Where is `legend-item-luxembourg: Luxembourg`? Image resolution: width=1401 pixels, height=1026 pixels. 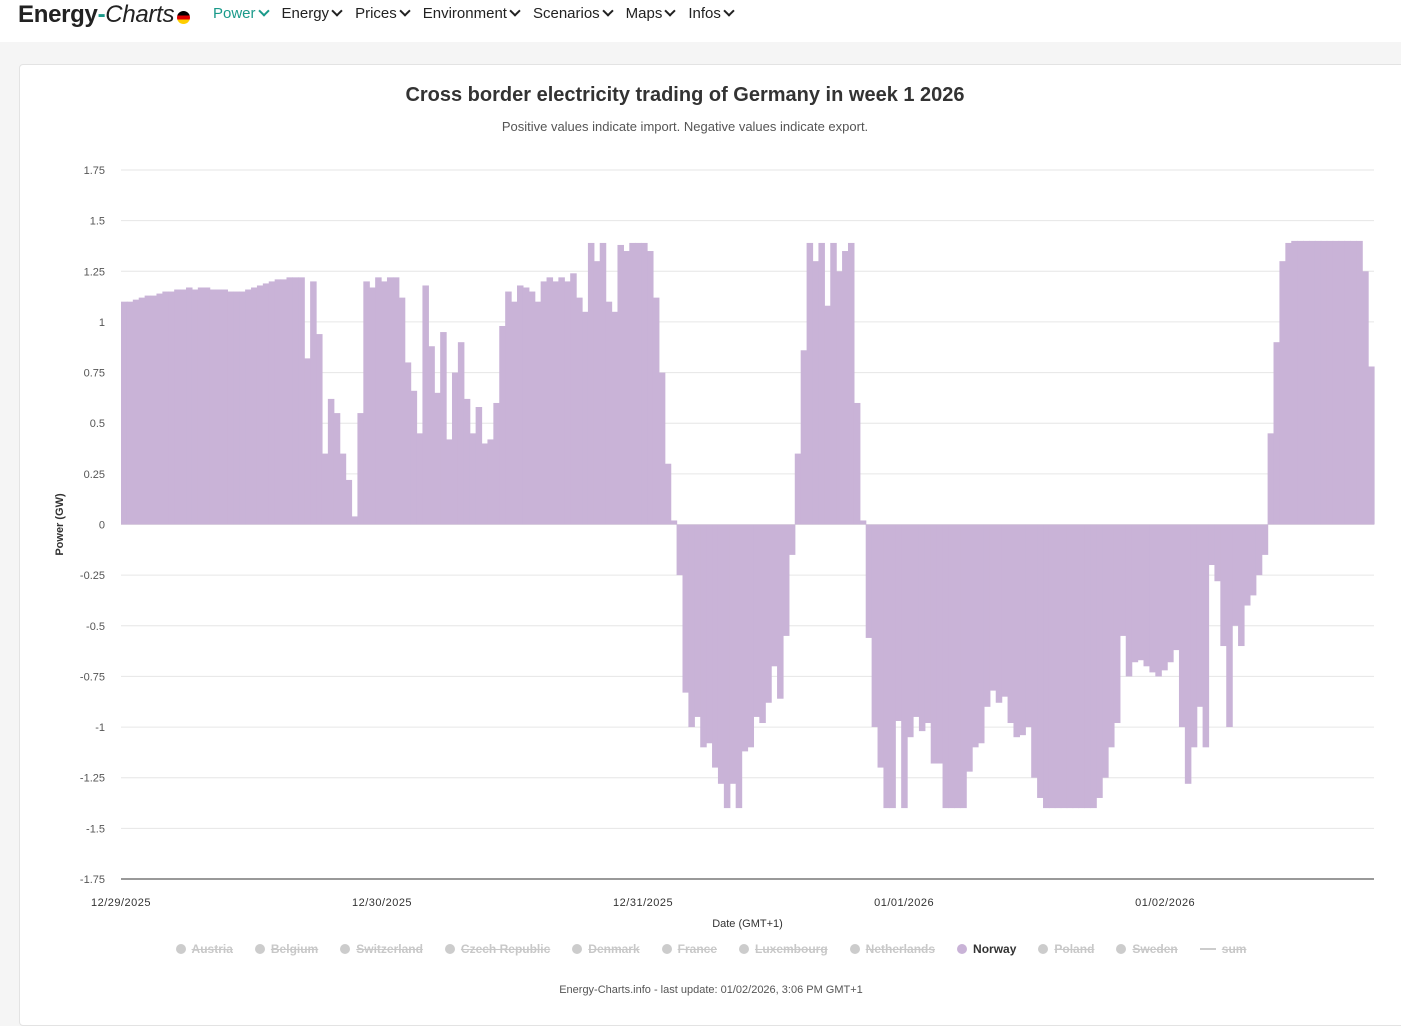 legend-item-luxembourg: Luxembourg is located at coordinates (783, 949).